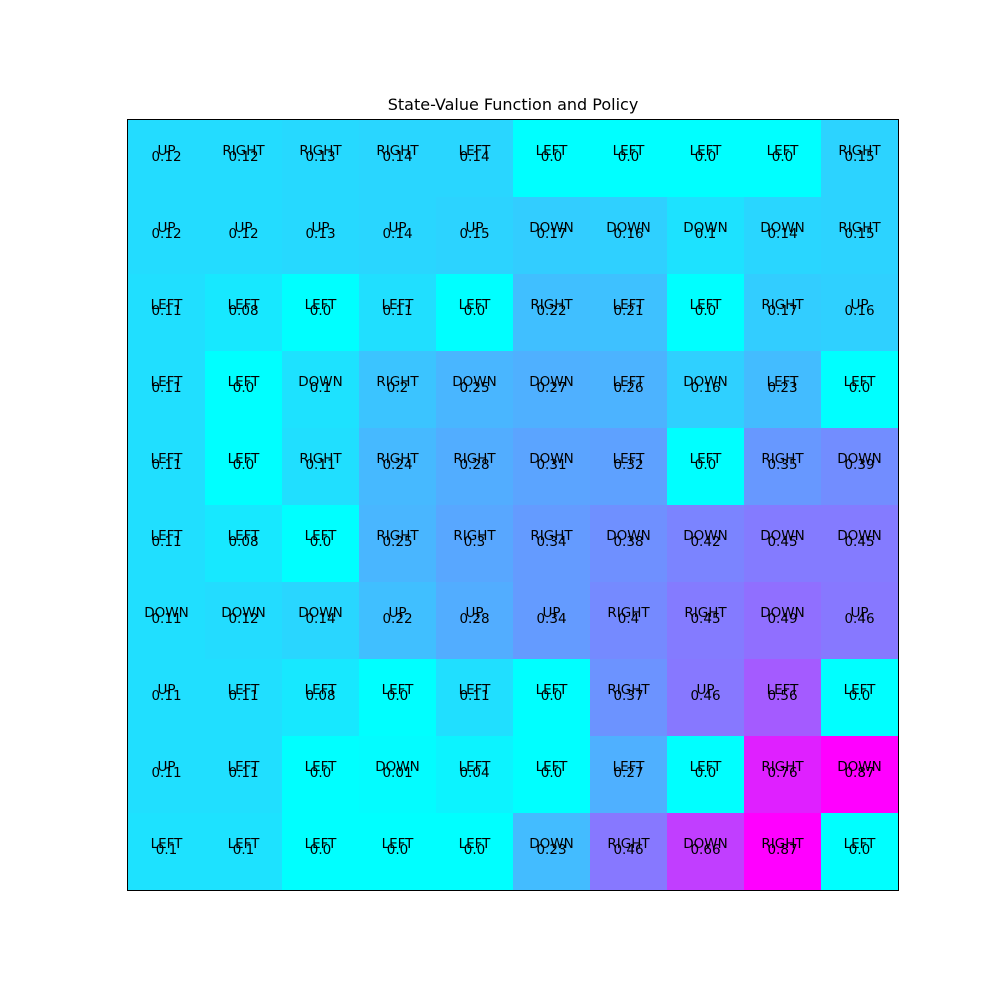  I want to click on heatmap-cell: DOWN 0.11, so click(166, 620).